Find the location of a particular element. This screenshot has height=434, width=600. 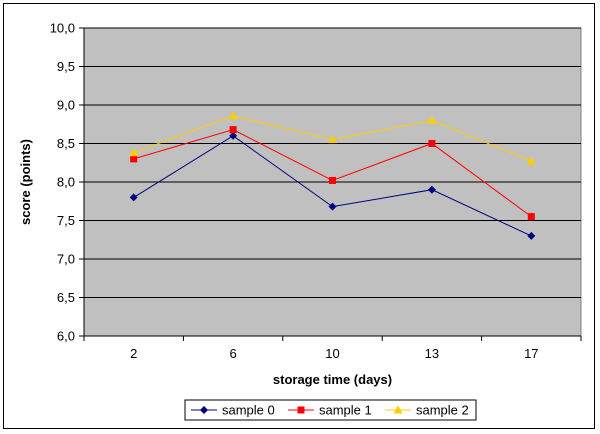

y-tick-label: 9,5 is located at coordinates (66, 66).